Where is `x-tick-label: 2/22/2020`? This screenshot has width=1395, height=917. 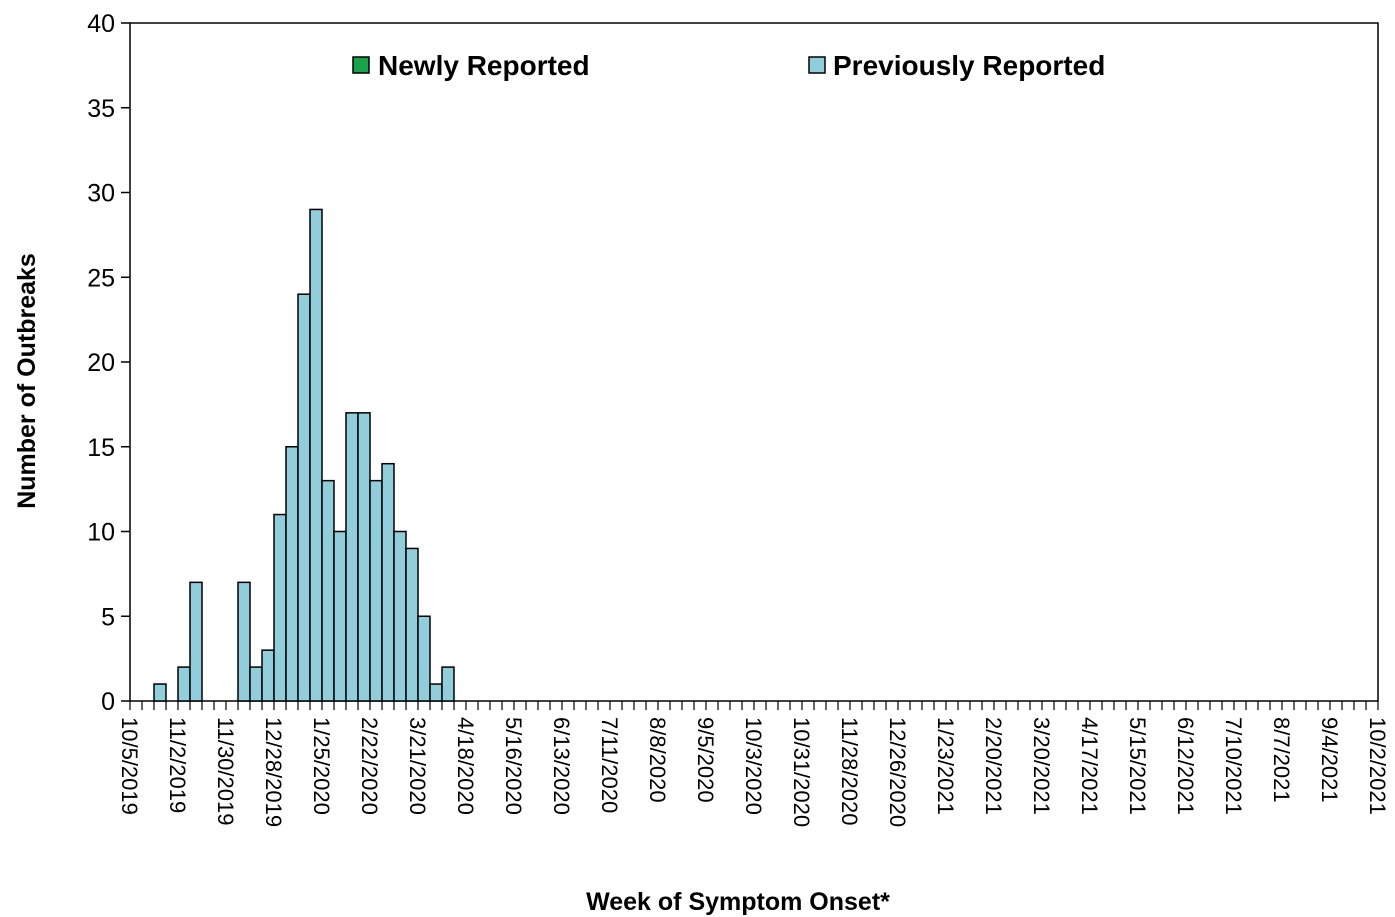 x-tick-label: 2/22/2020 is located at coordinates (369, 766).